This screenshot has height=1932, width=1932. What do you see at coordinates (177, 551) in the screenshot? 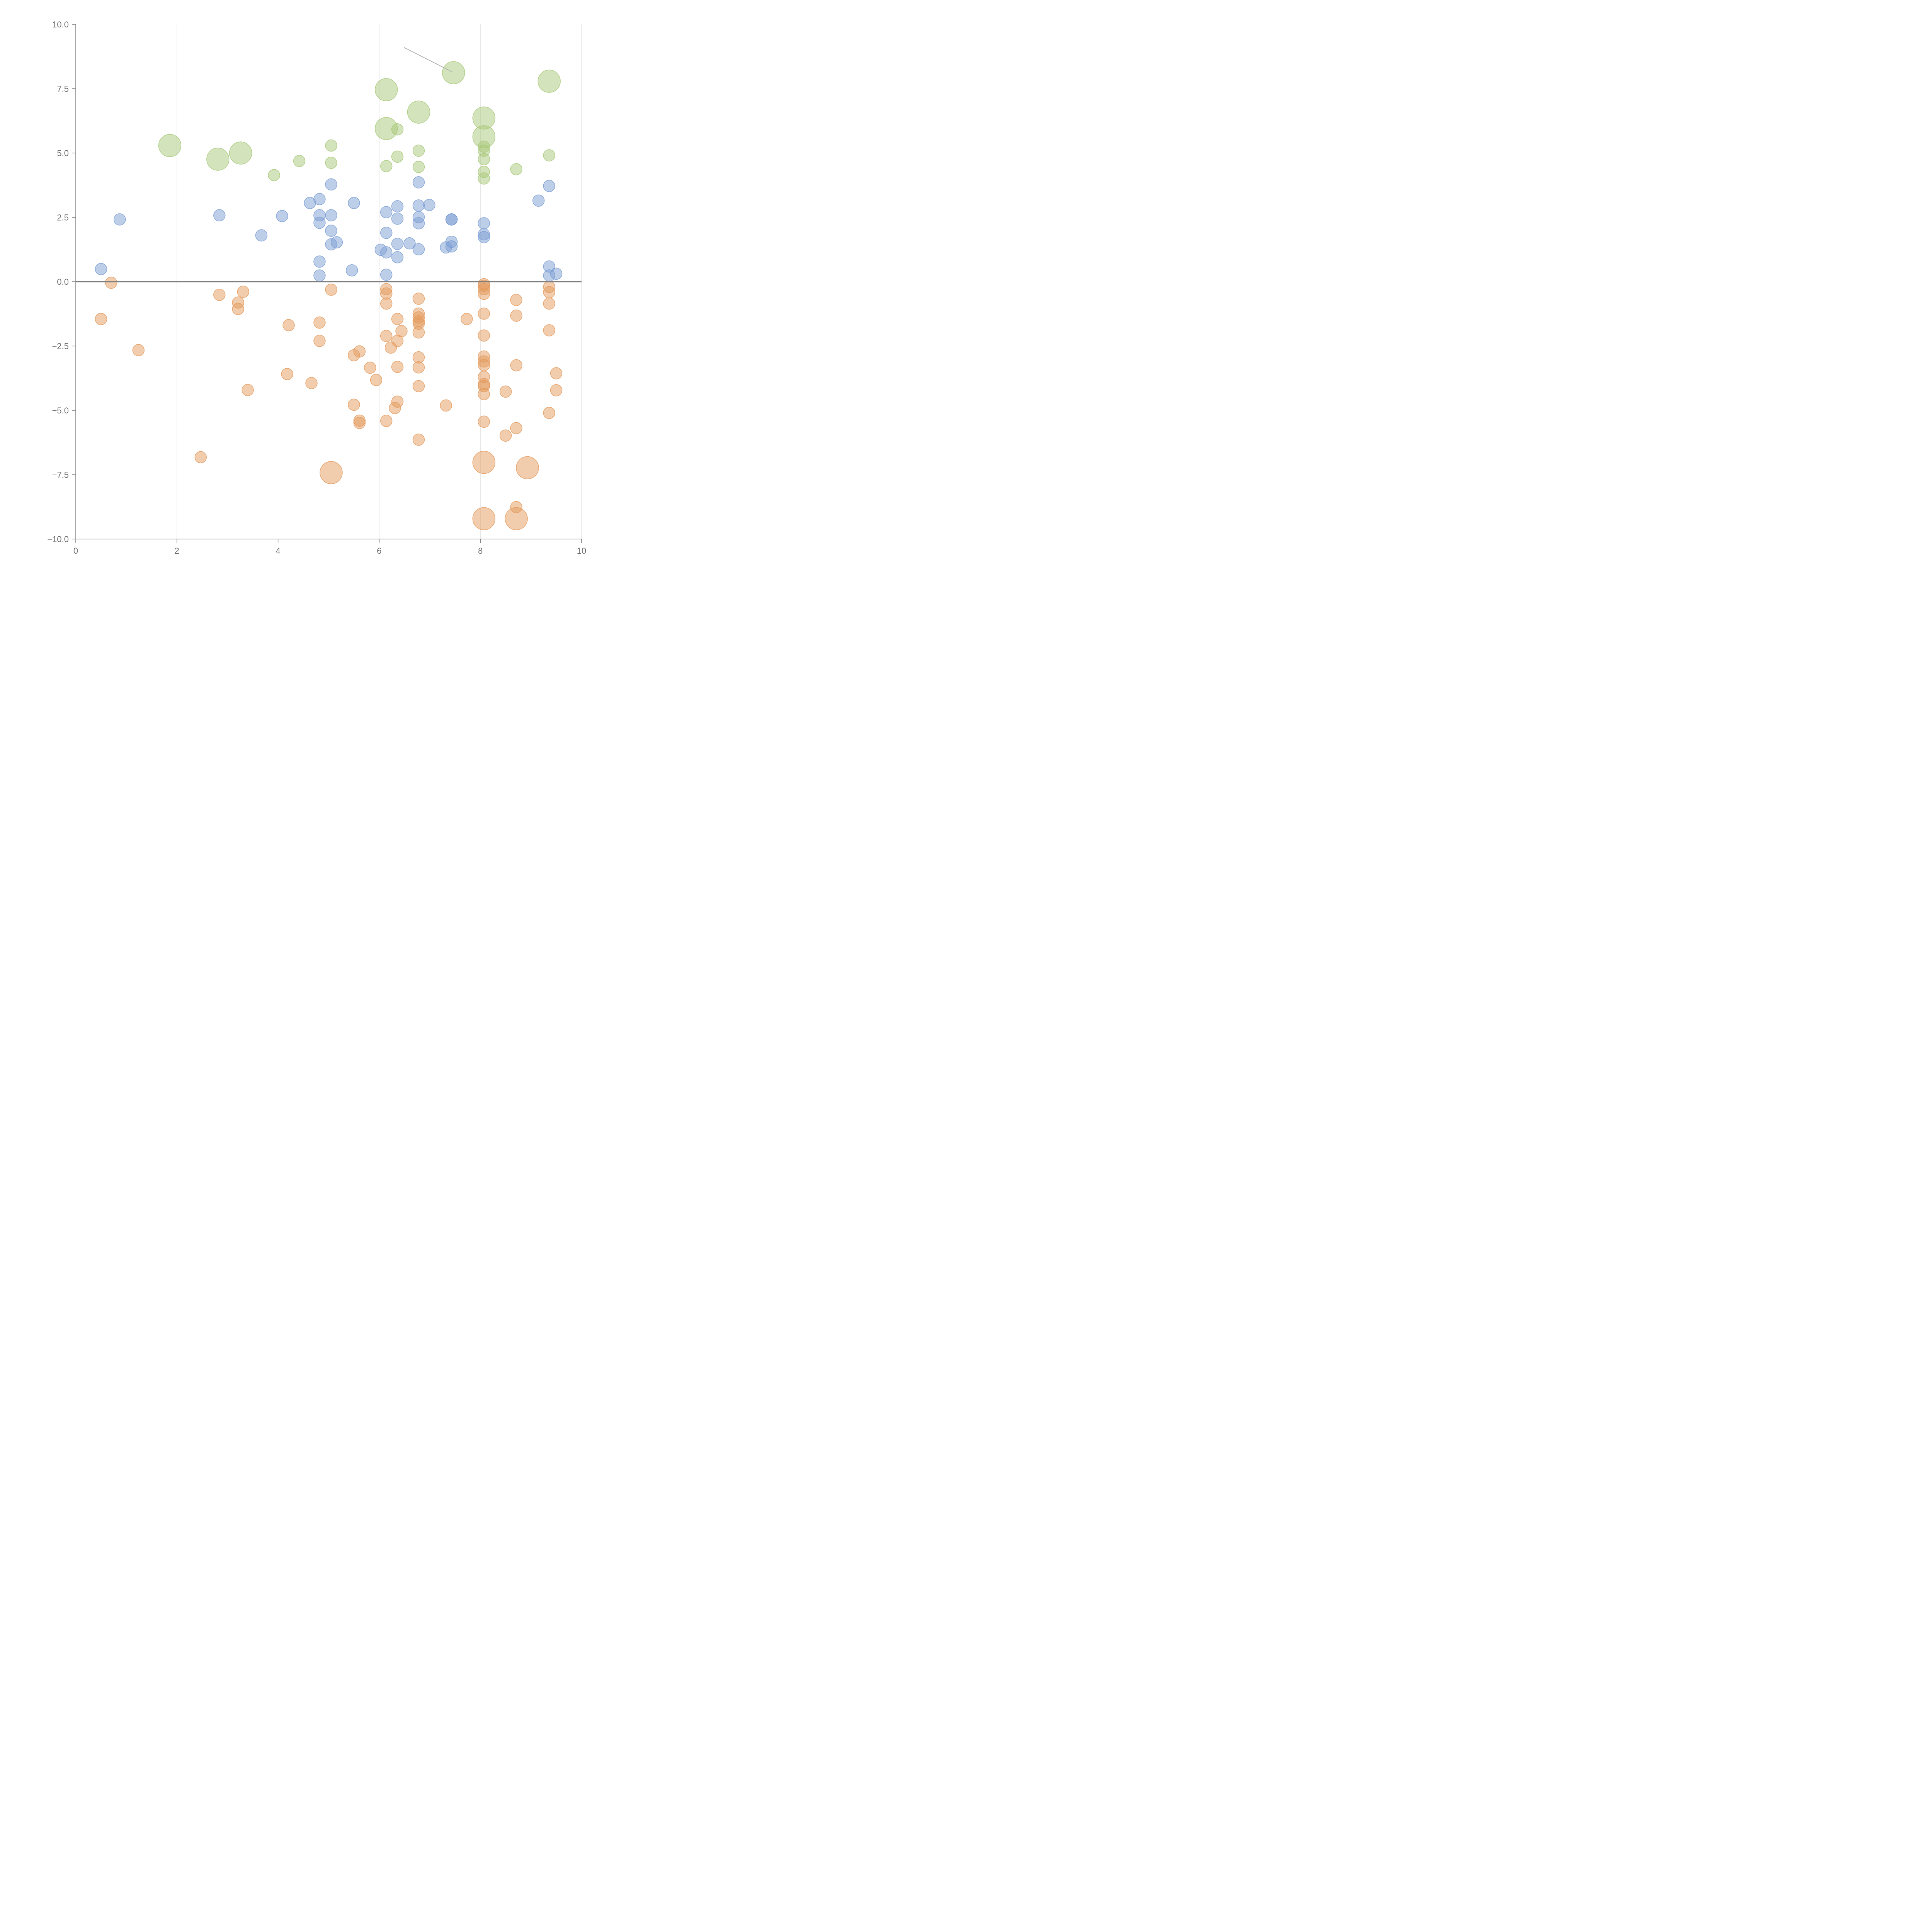
I see `x-tick-label: 2` at bounding box center [177, 551].